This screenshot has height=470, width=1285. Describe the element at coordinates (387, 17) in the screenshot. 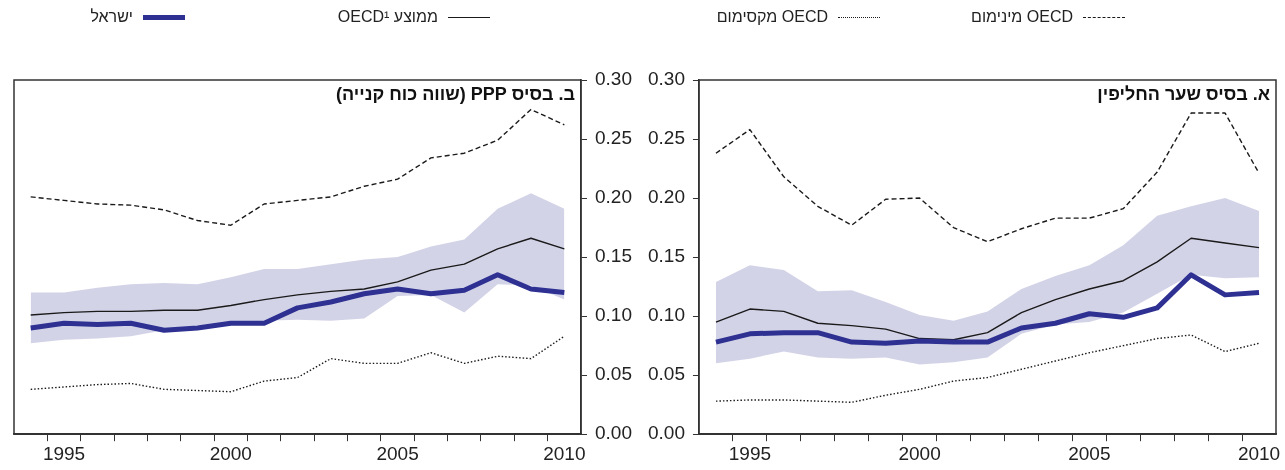

I see `legend-label: ממוצע OECD¹` at that location.